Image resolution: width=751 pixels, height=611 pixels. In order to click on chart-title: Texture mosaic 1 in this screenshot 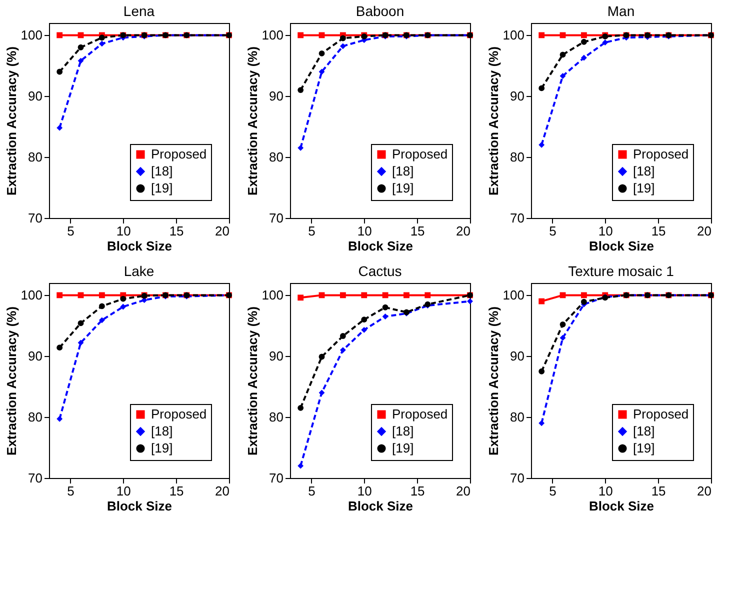, I will do `click(621, 271)`.